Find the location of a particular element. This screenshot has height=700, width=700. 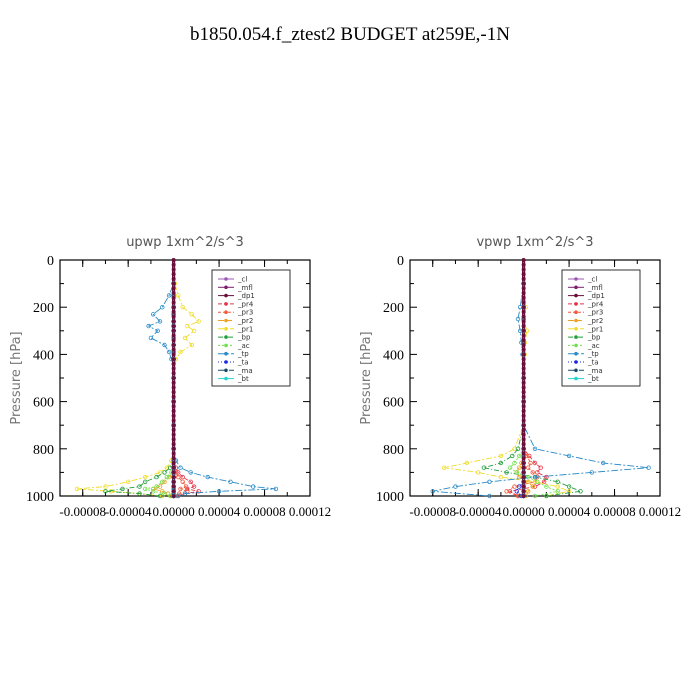

legend-label: _ta is located at coordinates (593, 363).